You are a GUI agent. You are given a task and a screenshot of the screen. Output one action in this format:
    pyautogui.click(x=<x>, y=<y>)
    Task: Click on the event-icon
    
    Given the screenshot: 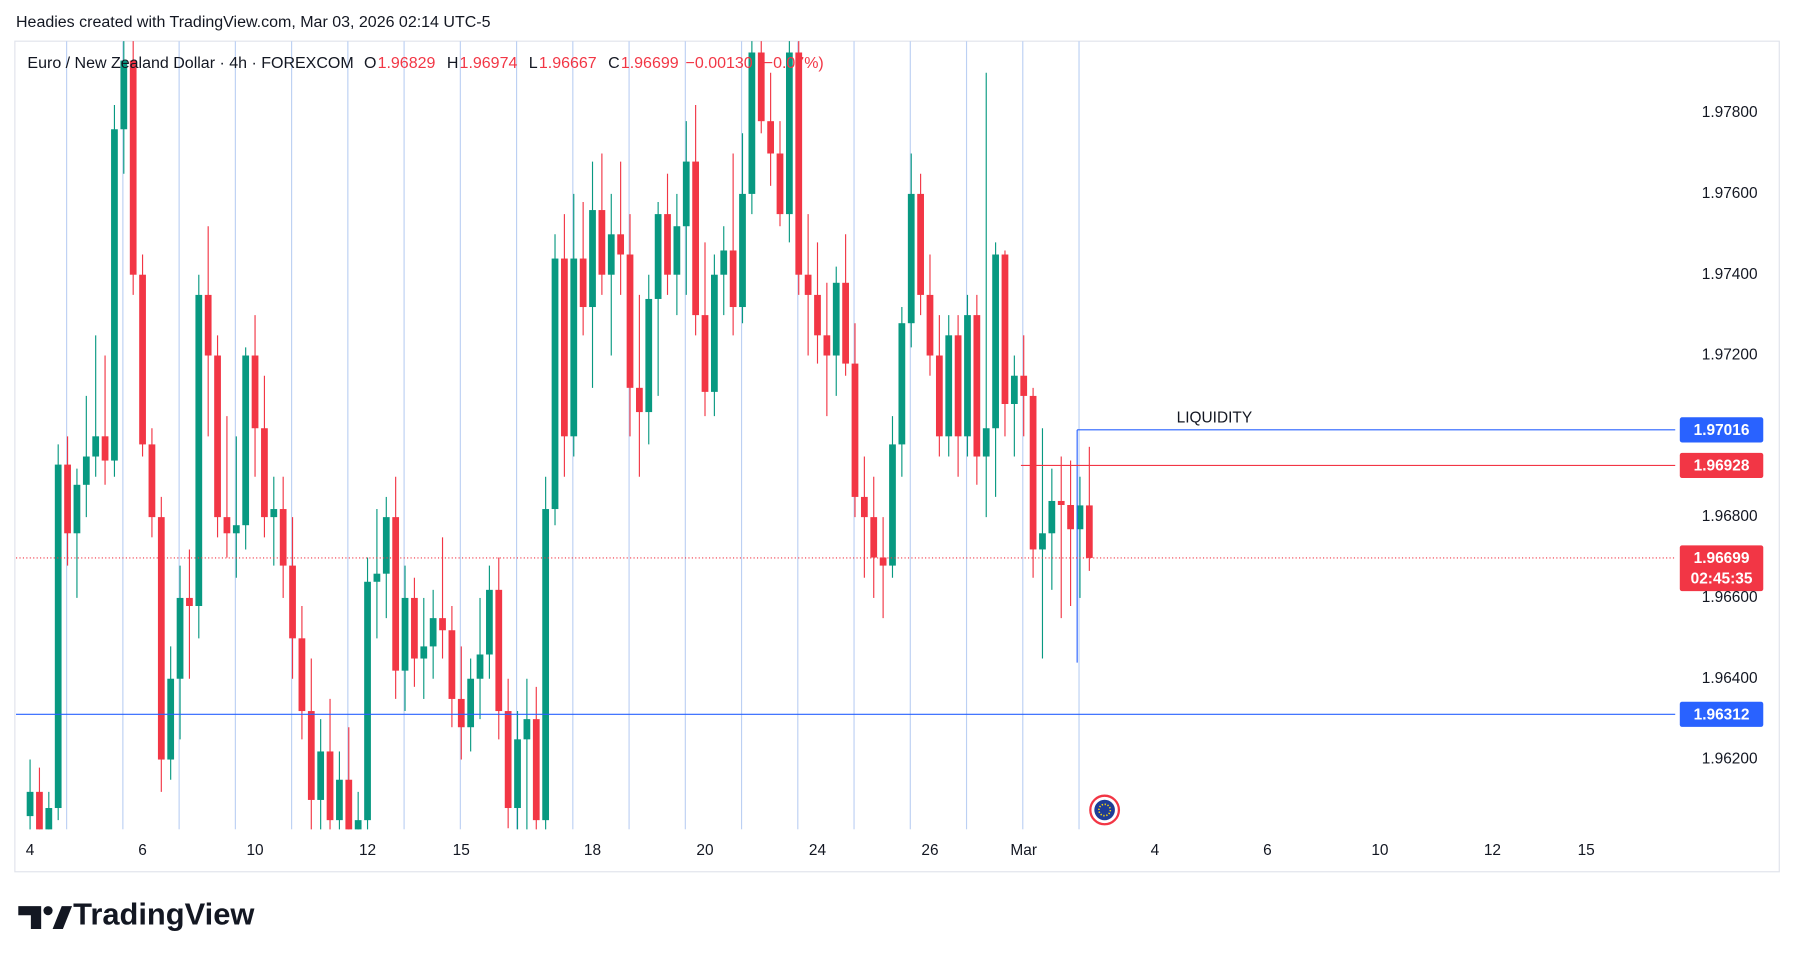 What is the action you would take?
    pyautogui.click(x=1105, y=810)
    